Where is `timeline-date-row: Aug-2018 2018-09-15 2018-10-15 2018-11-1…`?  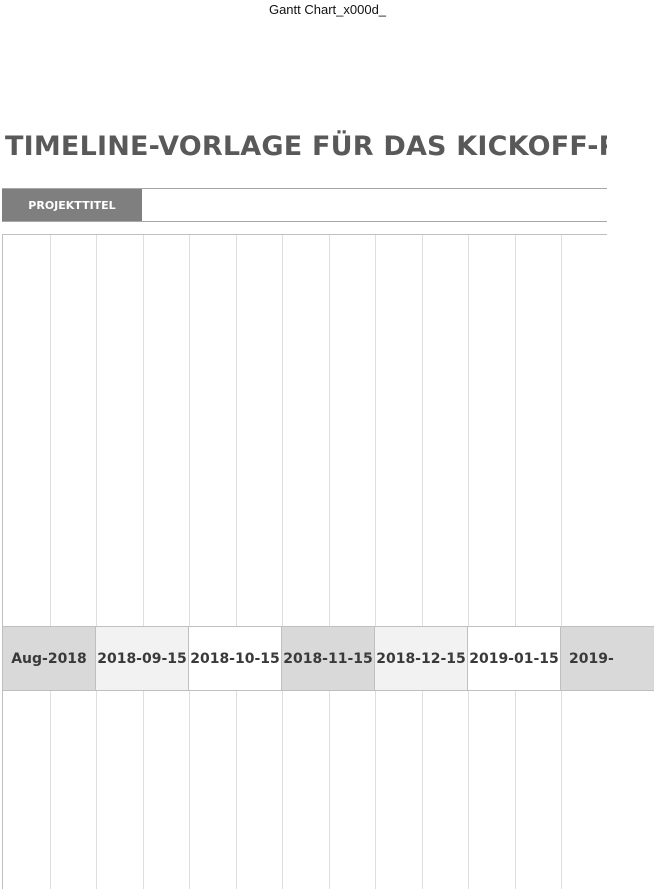 timeline-date-row: Aug-2018 2018-09-15 2018-10-15 2018-11-1… is located at coordinates (328, 658).